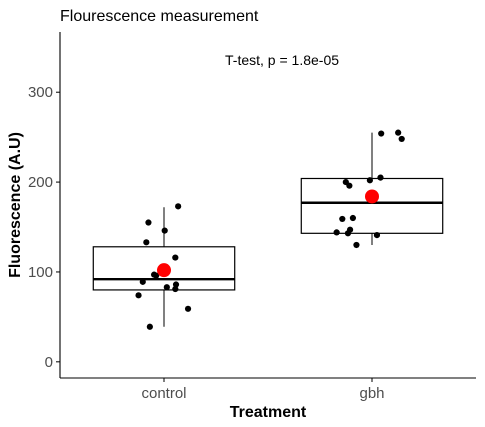  What do you see at coordinates (40, 92) in the screenshot?
I see `y-tick-label: 300` at bounding box center [40, 92].